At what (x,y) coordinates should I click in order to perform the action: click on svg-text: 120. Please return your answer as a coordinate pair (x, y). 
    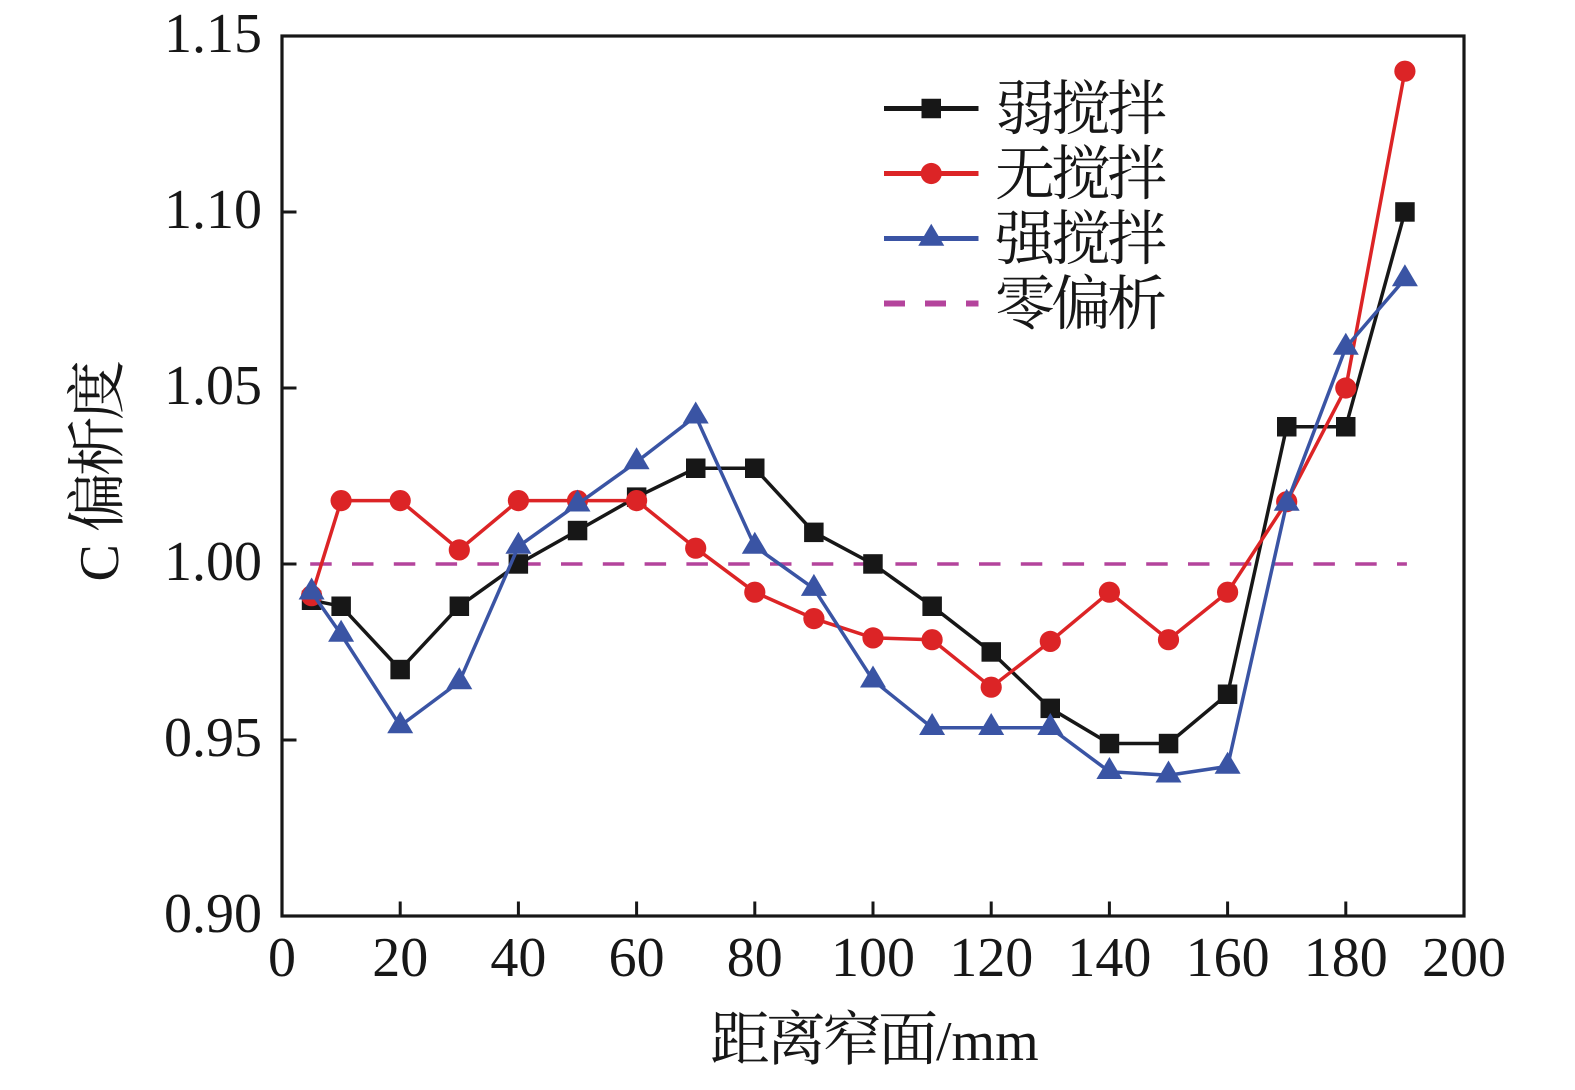
    Looking at the image, I should click on (991, 958).